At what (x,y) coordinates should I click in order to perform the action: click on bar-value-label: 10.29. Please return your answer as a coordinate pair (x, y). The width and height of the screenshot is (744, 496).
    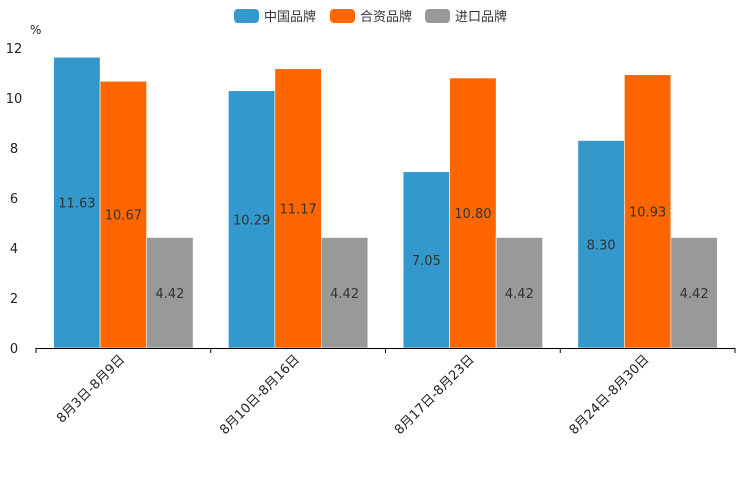
    Looking at the image, I should click on (251, 220).